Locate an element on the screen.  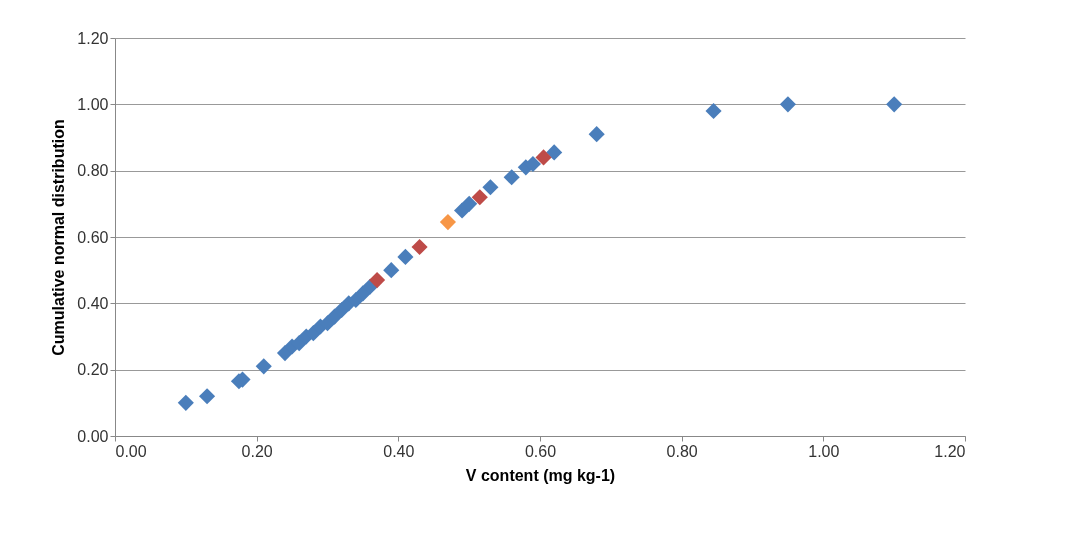
x-tick-label: 0.60 is located at coordinates (540, 451).